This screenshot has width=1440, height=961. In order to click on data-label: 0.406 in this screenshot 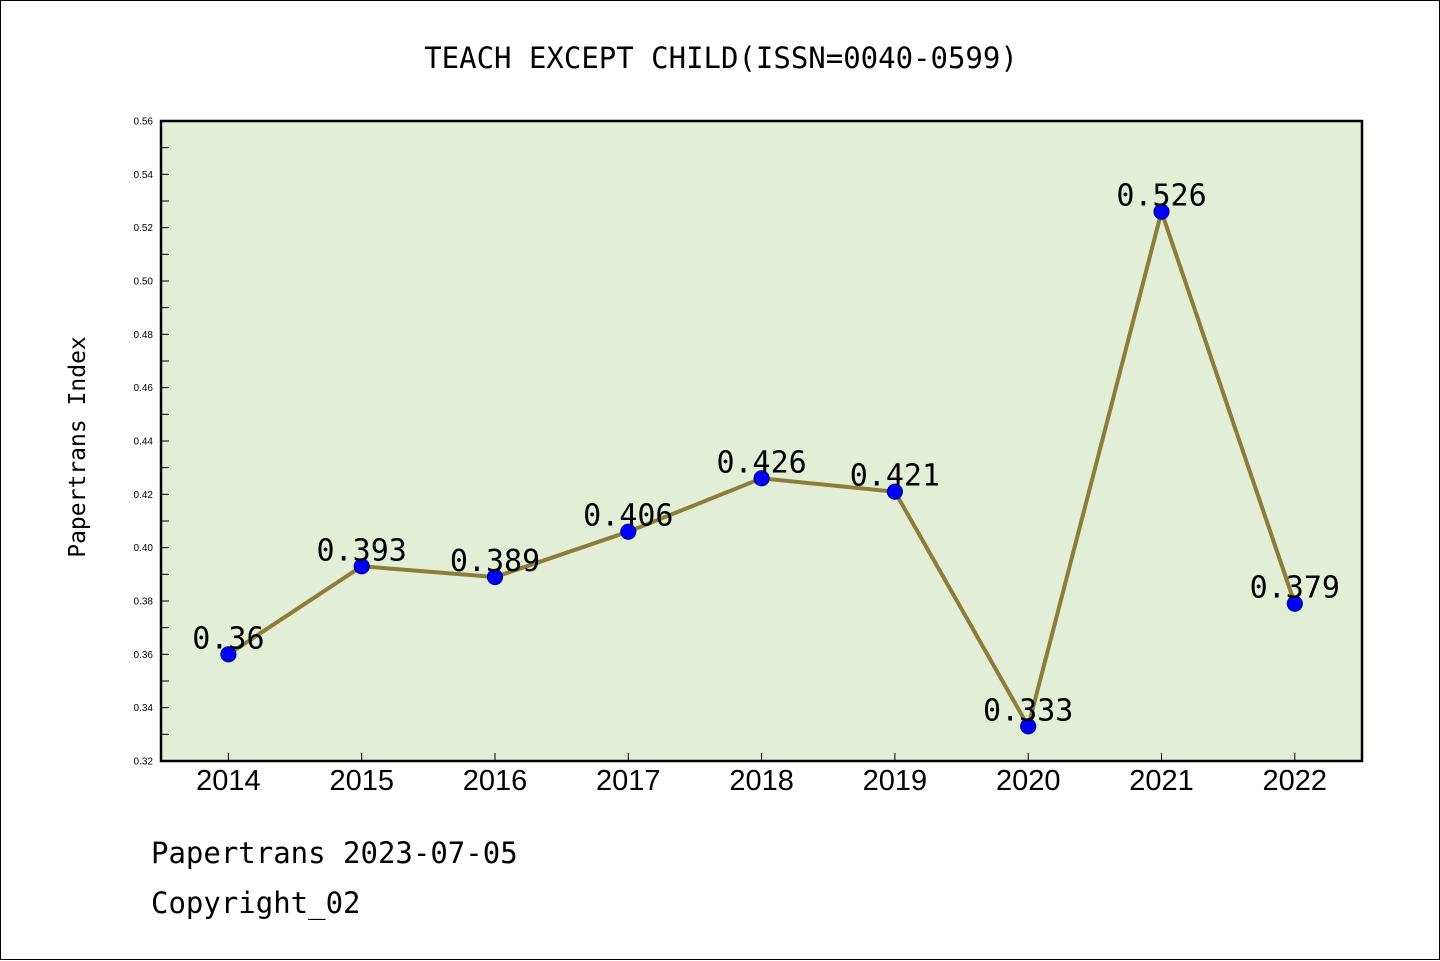, I will do `click(628, 516)`.